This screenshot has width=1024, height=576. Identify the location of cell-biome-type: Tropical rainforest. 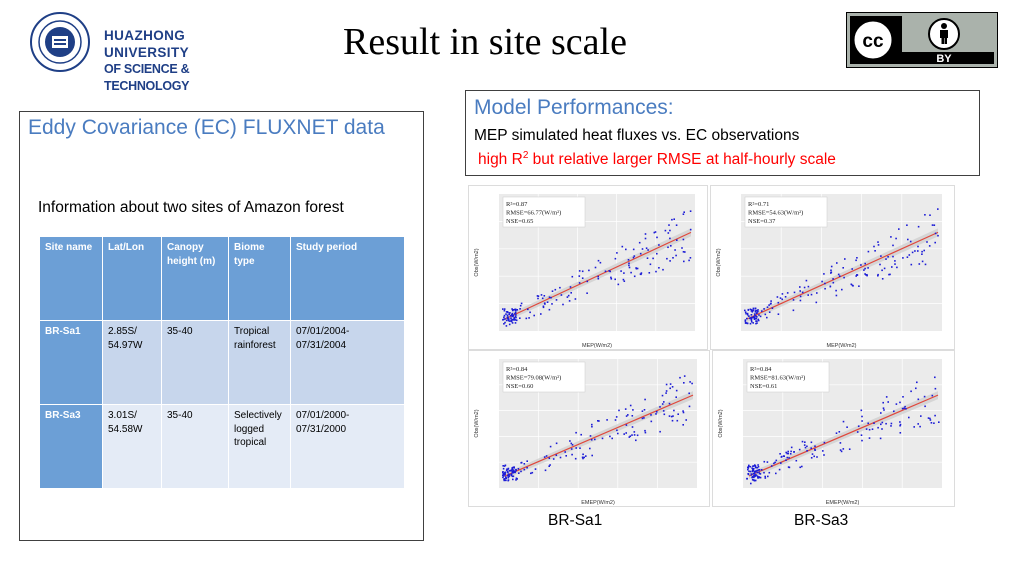
(259, 362).